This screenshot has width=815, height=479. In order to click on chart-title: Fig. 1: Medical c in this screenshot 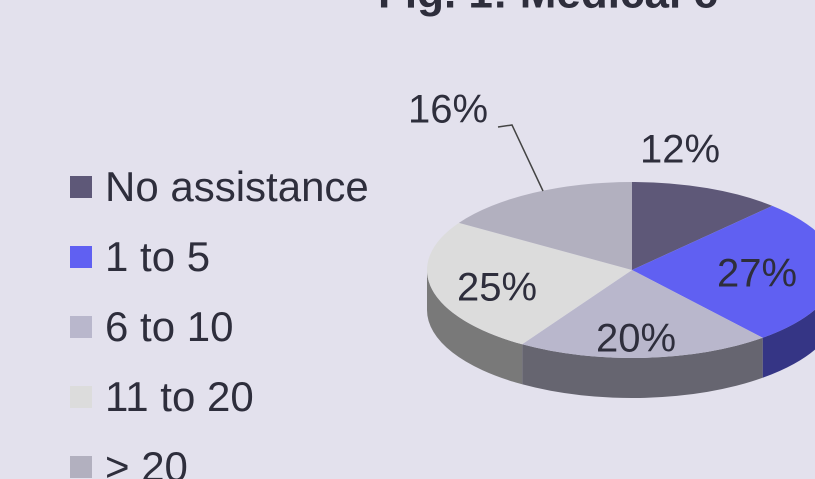, I will do `click(548, 9)`.